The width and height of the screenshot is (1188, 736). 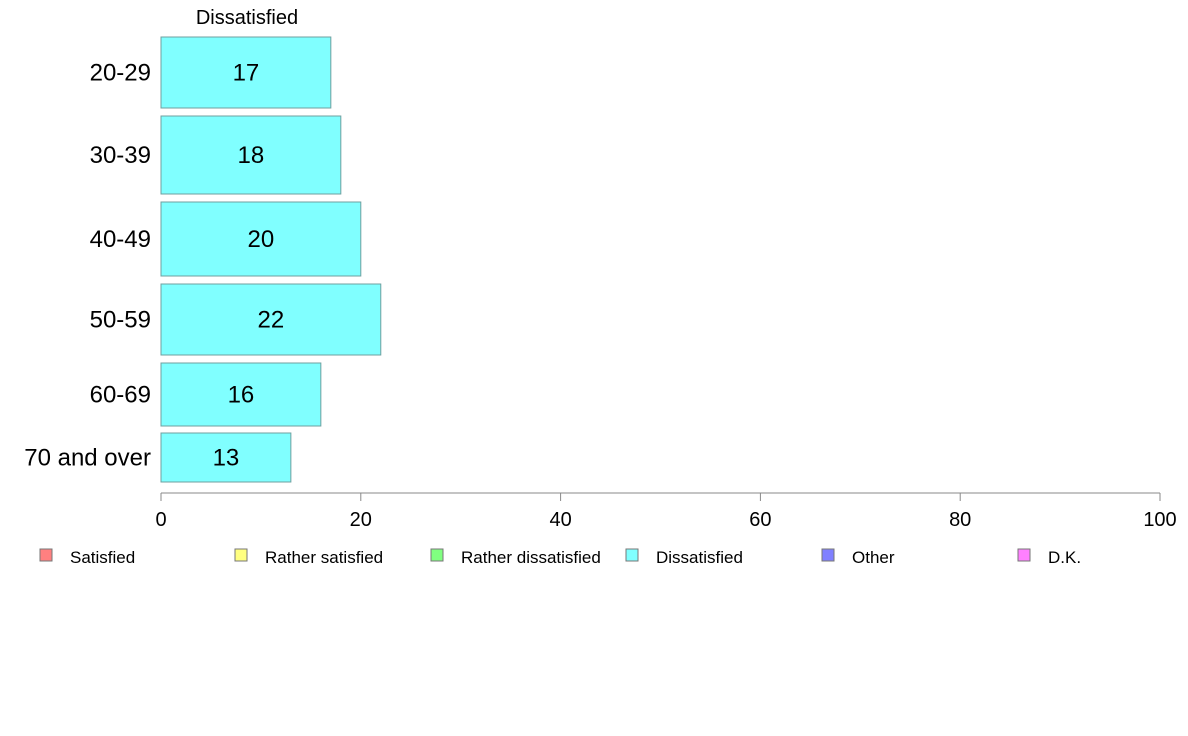 What do you see at coordinates (120, 395) in the screenshot?
I see `category-label: 60-69` at bounding box center [120, 395].